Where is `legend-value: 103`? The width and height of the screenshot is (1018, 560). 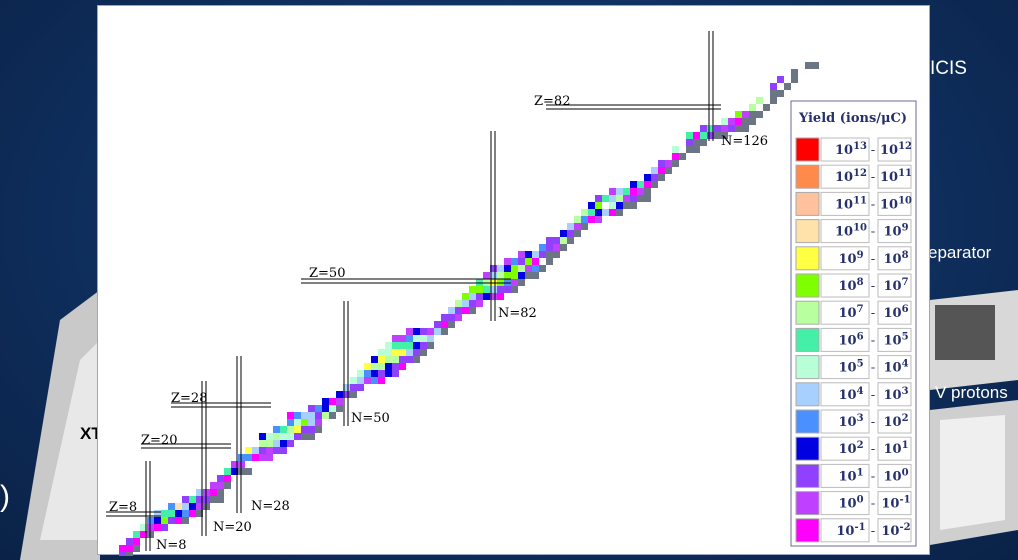
legend-value: 103 is located at coordinates (850, 421).